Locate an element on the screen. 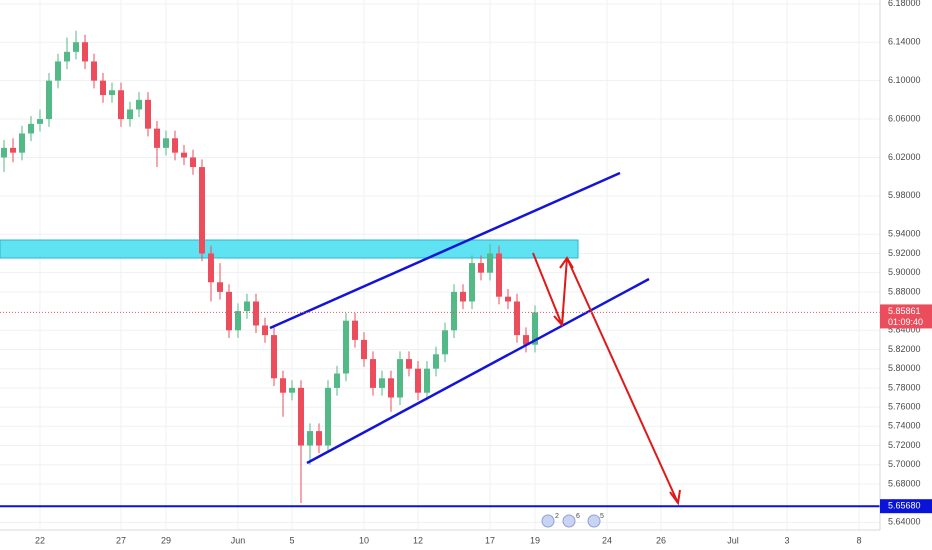 The height and width of the screenshot is (550, 932). event-count: 6 is located at coordinates (578, 516).